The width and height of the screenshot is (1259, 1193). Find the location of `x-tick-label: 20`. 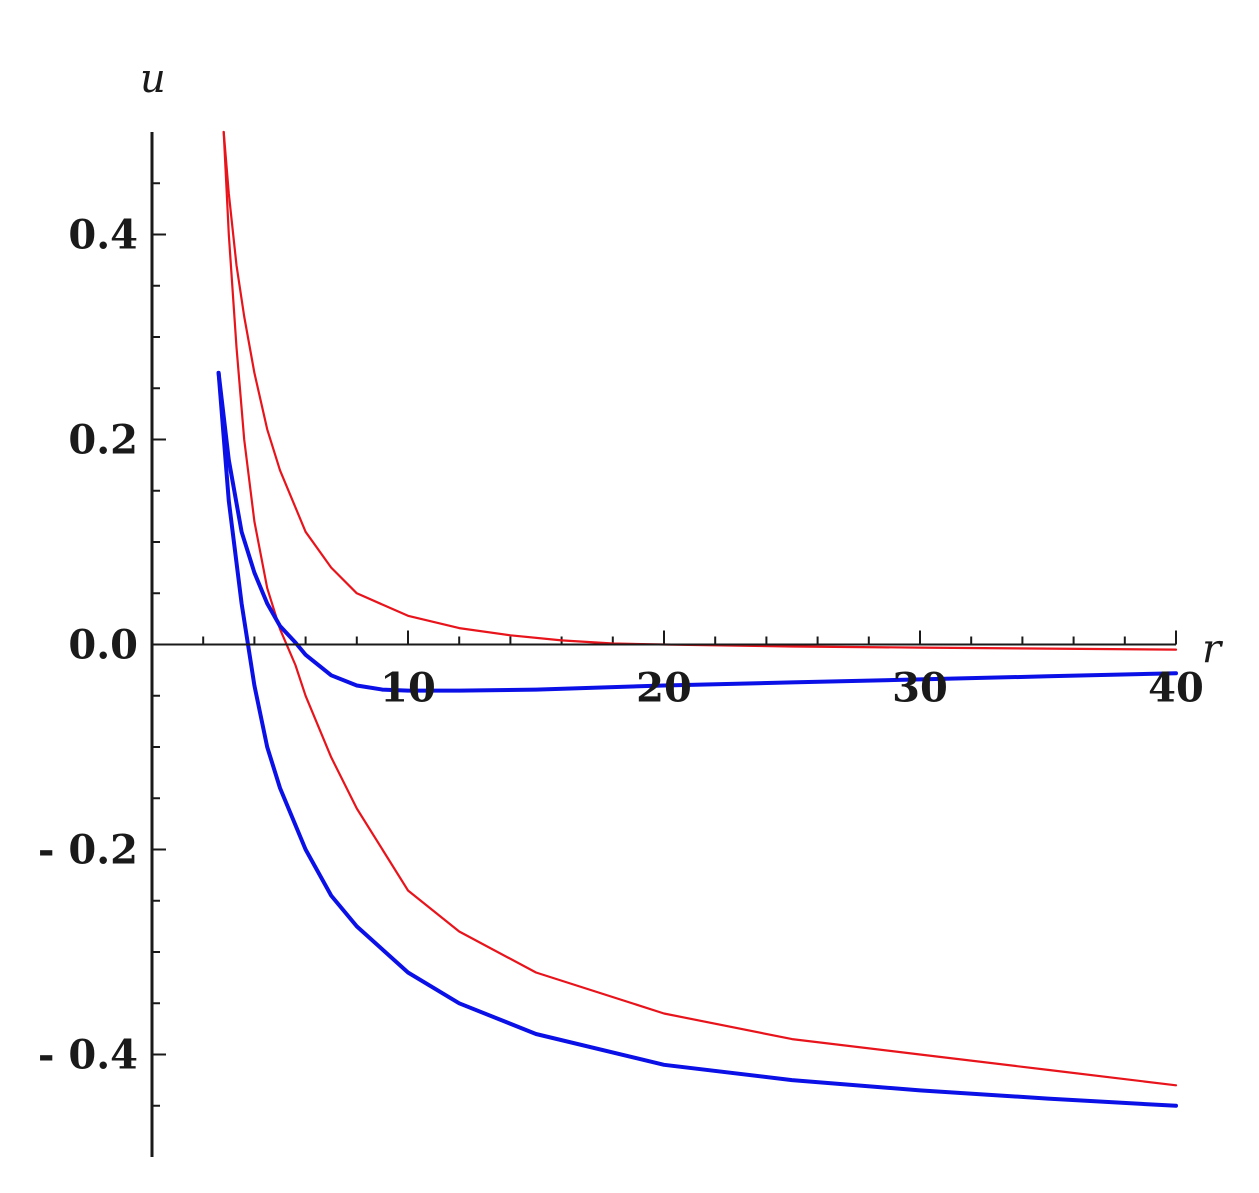

x-tick-label: 20 is located at coordinates (664, 688).